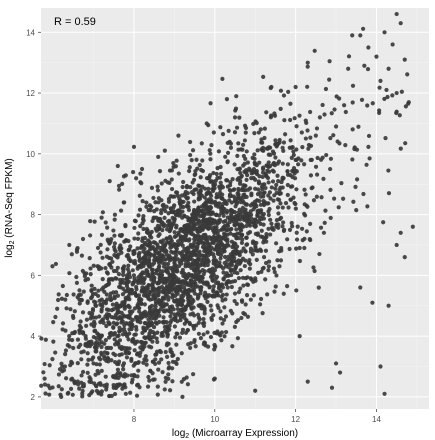 This screenshot has width=435, height=440. Describe the element at coordinates (30, 93) in the screenshot. I see `y-tick-label: 12` at that location.